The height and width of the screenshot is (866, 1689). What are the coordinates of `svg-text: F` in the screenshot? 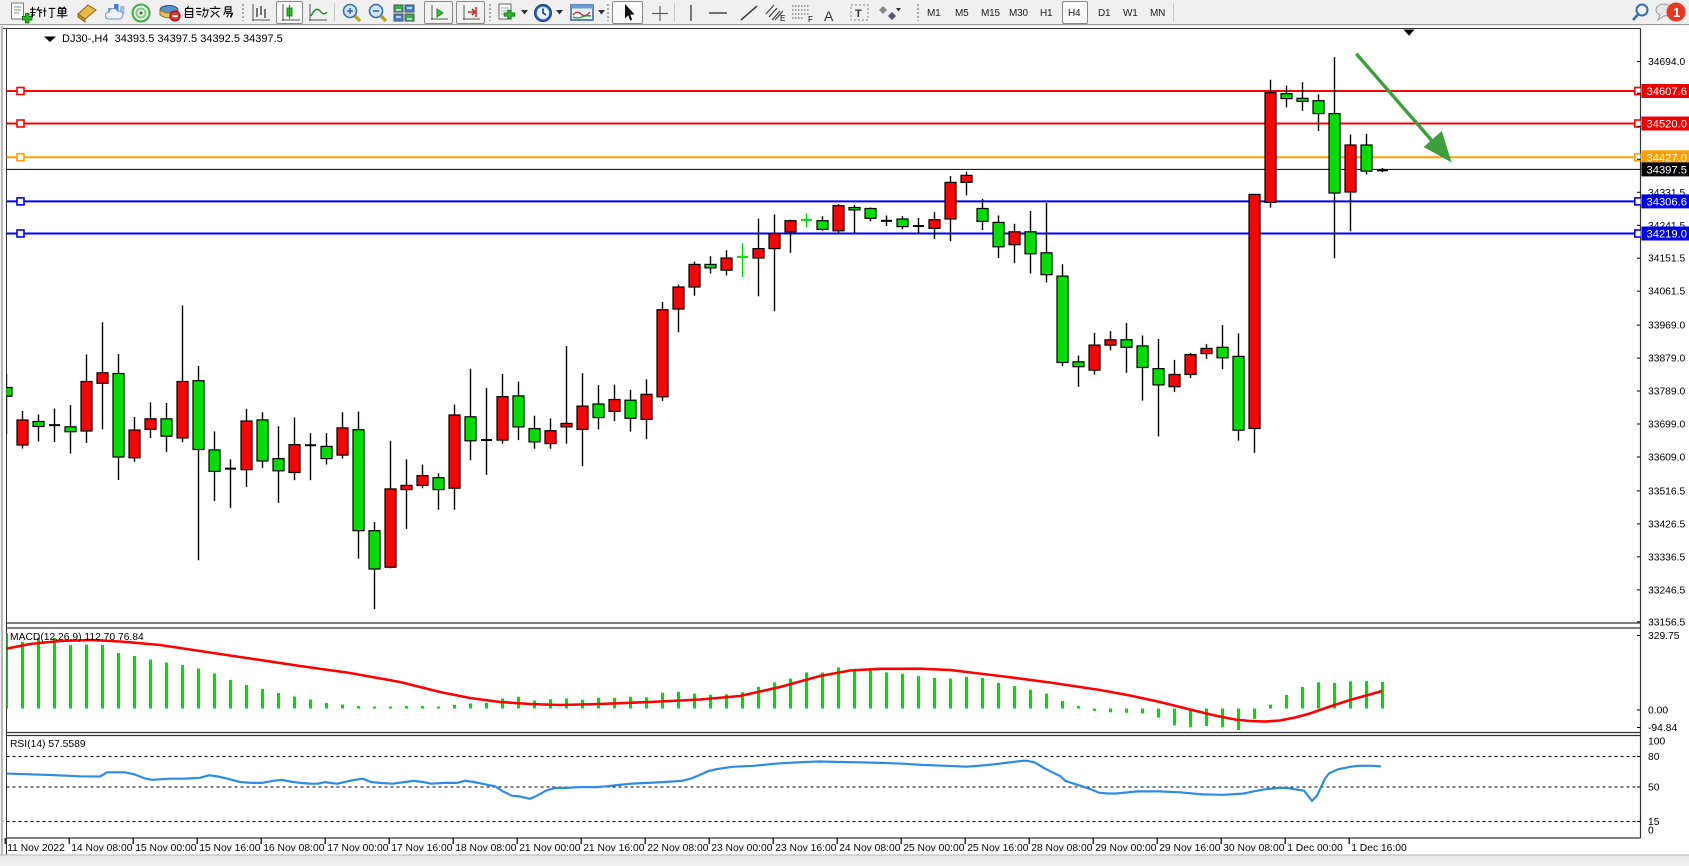 It's located at (810, 19).